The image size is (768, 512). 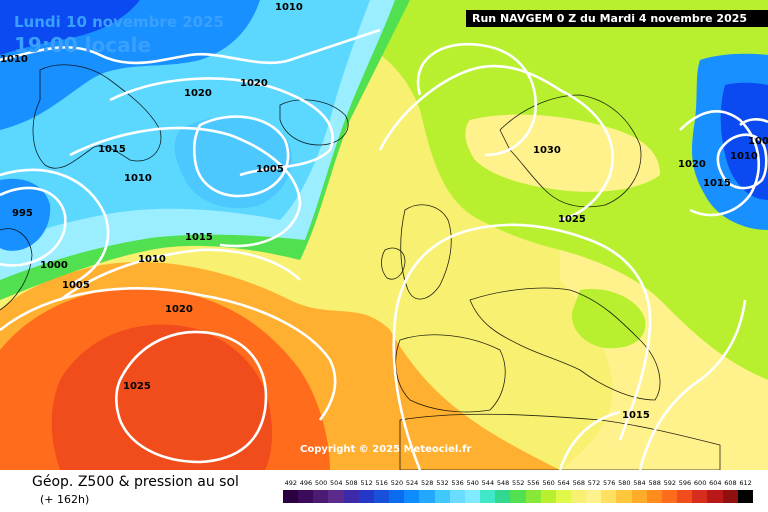 What do you see at coordinates (450, 373) in the screenshot?
I see `coast-iberia` at bounding box center [450, 373].